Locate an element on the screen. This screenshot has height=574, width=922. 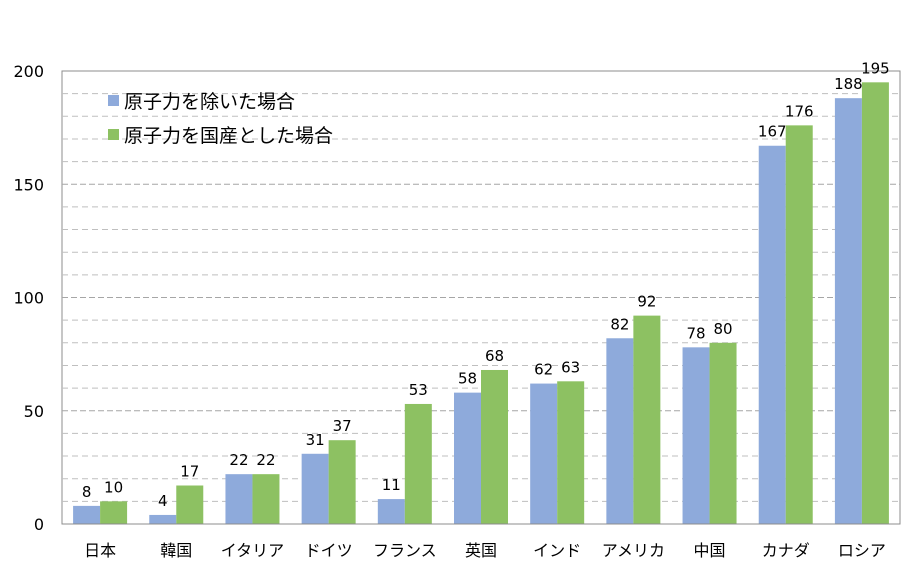
x-category-label: イタリア is located at coordinates (252, 550).